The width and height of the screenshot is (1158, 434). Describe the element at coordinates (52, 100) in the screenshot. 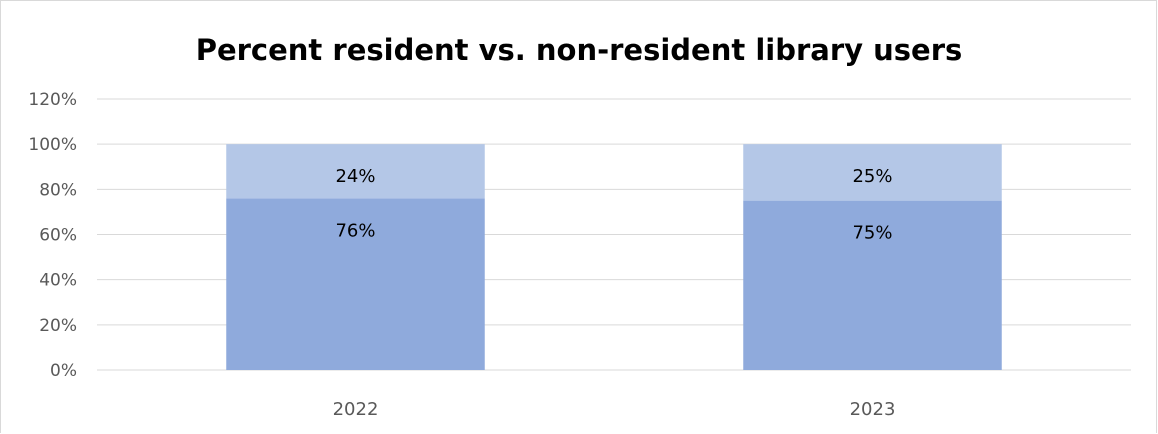

I see `y-tick-label: 120%` at that location.